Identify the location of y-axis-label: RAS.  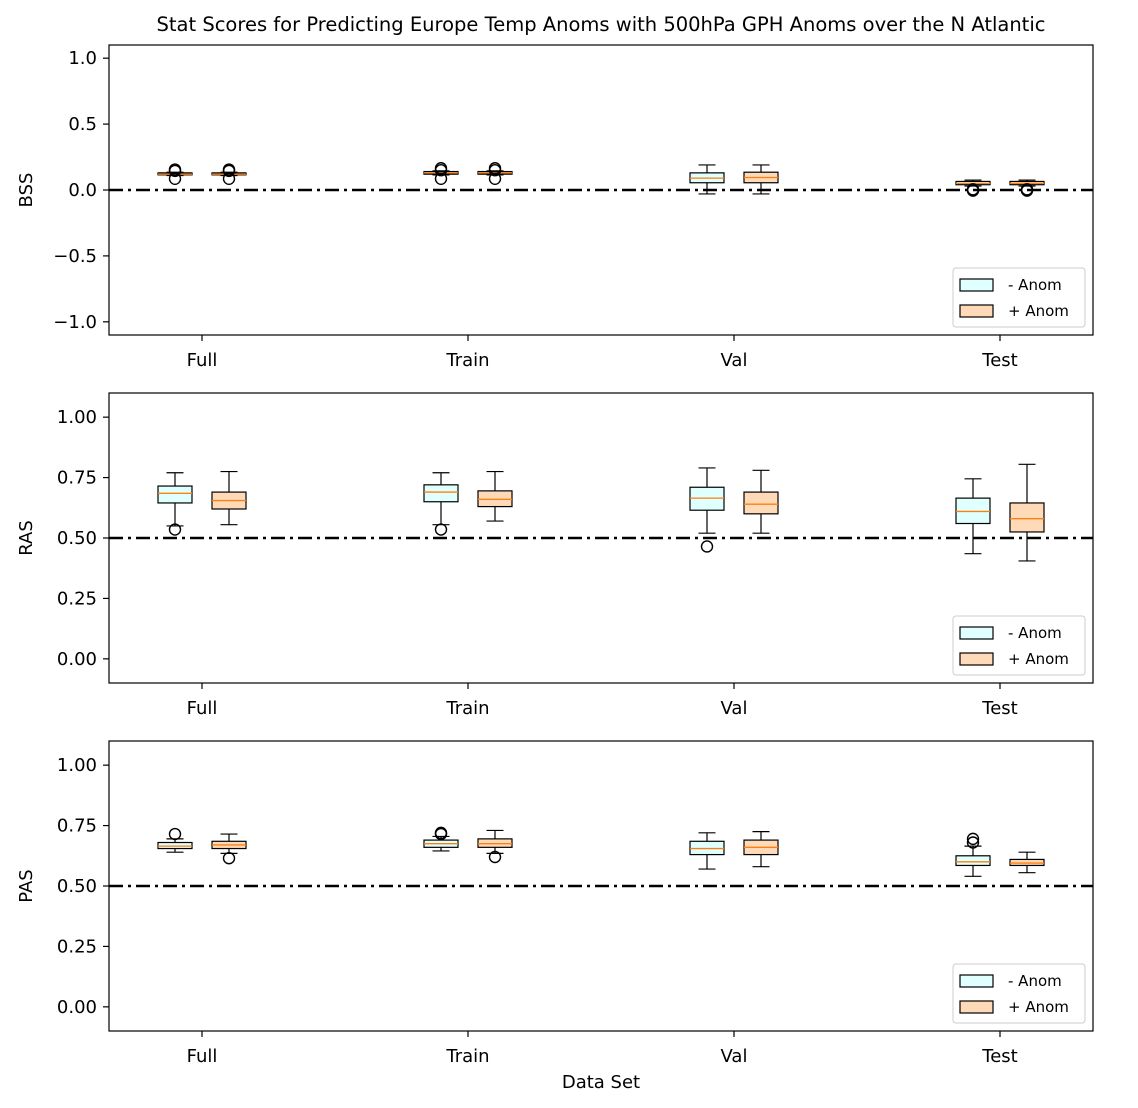
(26, 538).